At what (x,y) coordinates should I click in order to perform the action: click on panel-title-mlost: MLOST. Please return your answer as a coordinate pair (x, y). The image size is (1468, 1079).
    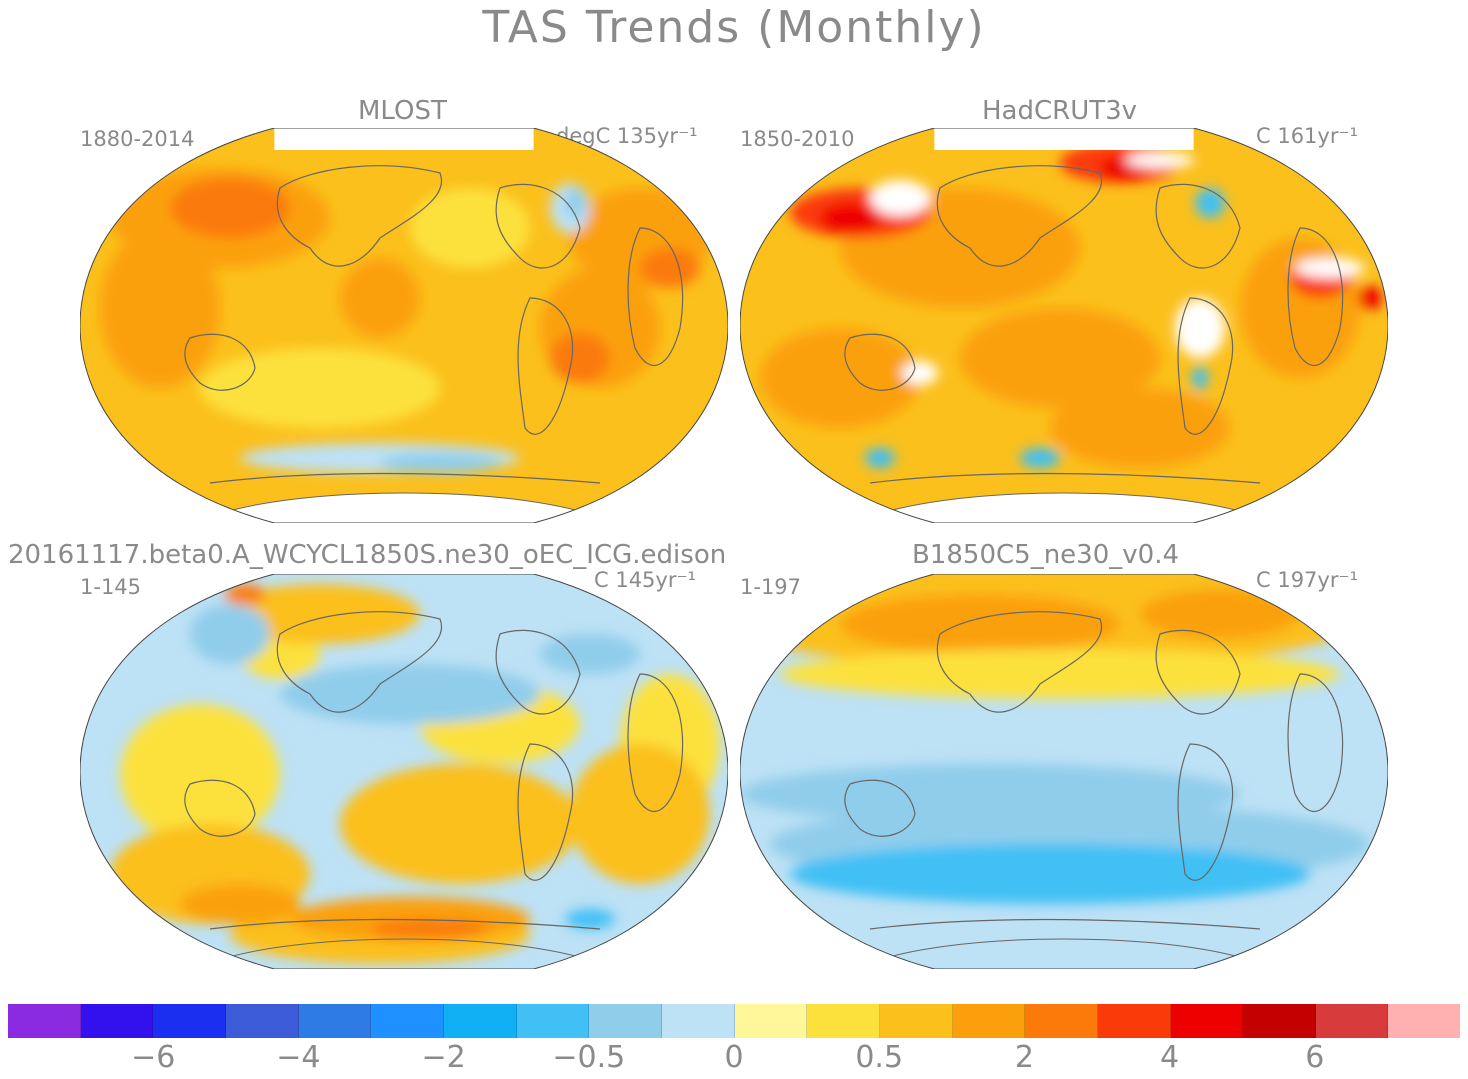
    Looking at the image, I should click on (402, 111).